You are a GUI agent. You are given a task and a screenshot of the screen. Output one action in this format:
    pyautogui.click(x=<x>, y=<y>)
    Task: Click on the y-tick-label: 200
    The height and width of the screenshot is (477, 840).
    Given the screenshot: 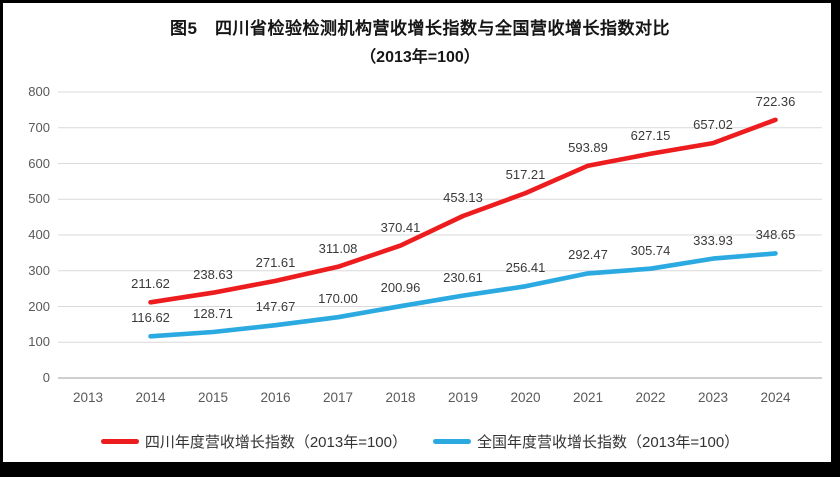 What is the action you would take?
    pyautogui.click(x=39, y=306)
    